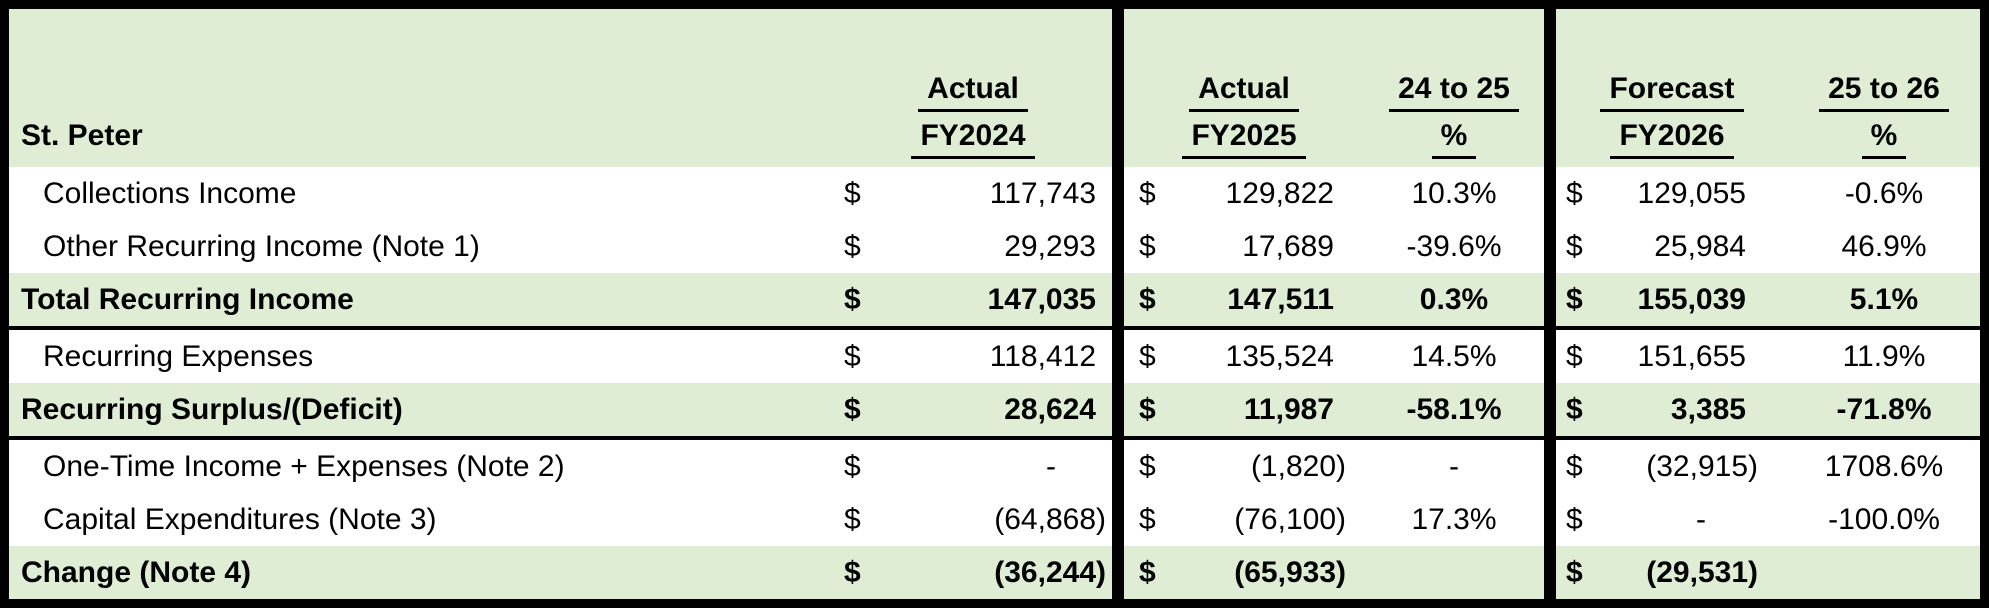 This screenshot has height=608, width=1989. Describe the element at coordinates (1454, 409) in the screenshot. I see `cell-pct-24-to-25: -58.1%` at that location.